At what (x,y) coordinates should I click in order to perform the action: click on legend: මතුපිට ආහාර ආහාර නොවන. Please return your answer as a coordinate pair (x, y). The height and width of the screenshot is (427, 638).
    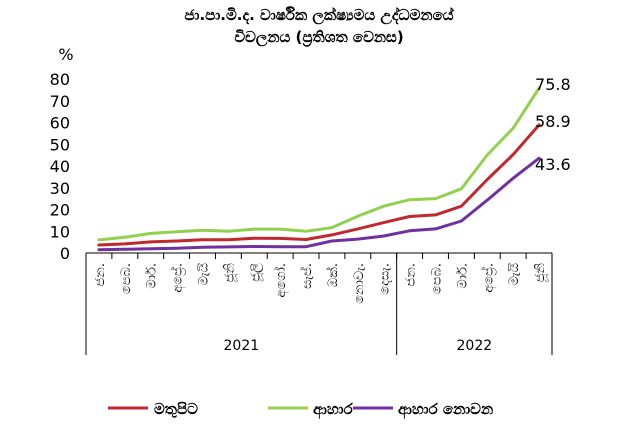
    Looking at the image, I should click on (300, 409).